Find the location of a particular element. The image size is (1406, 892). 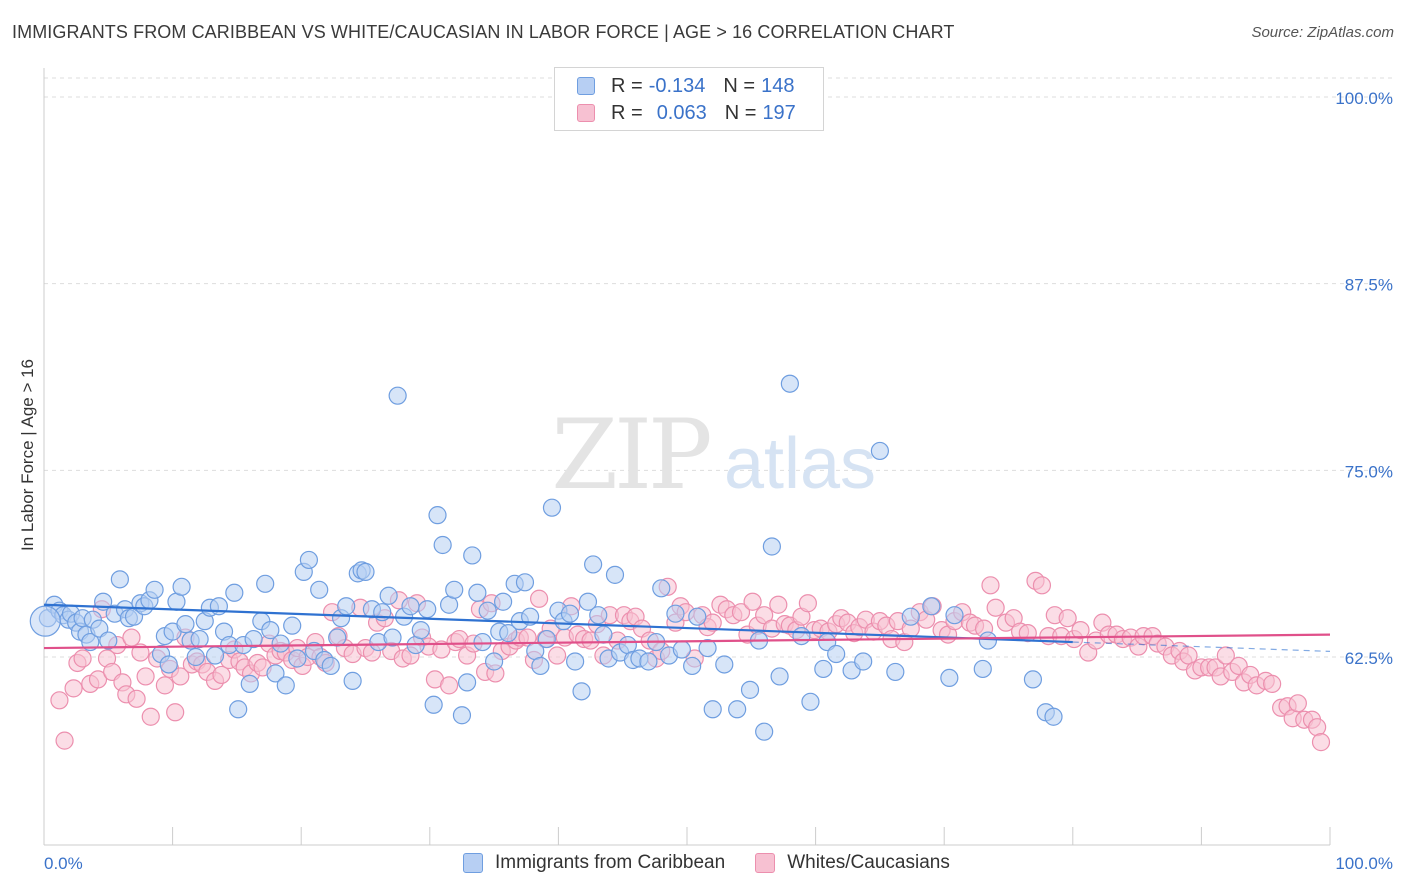

watermark-atlas: atlas is located at coordinates (800, 464).